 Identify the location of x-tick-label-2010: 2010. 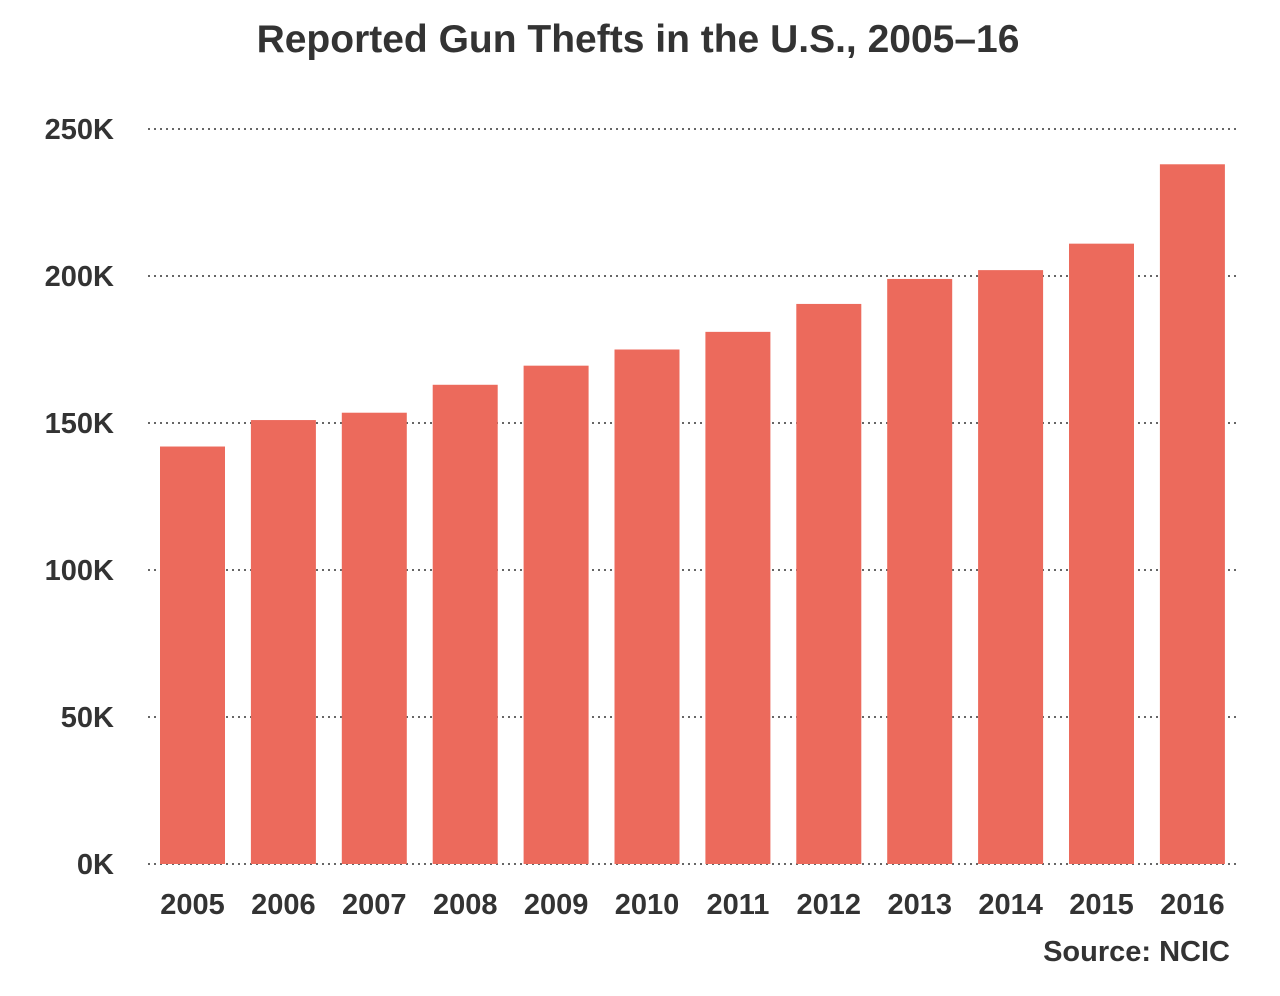
(647, 905).